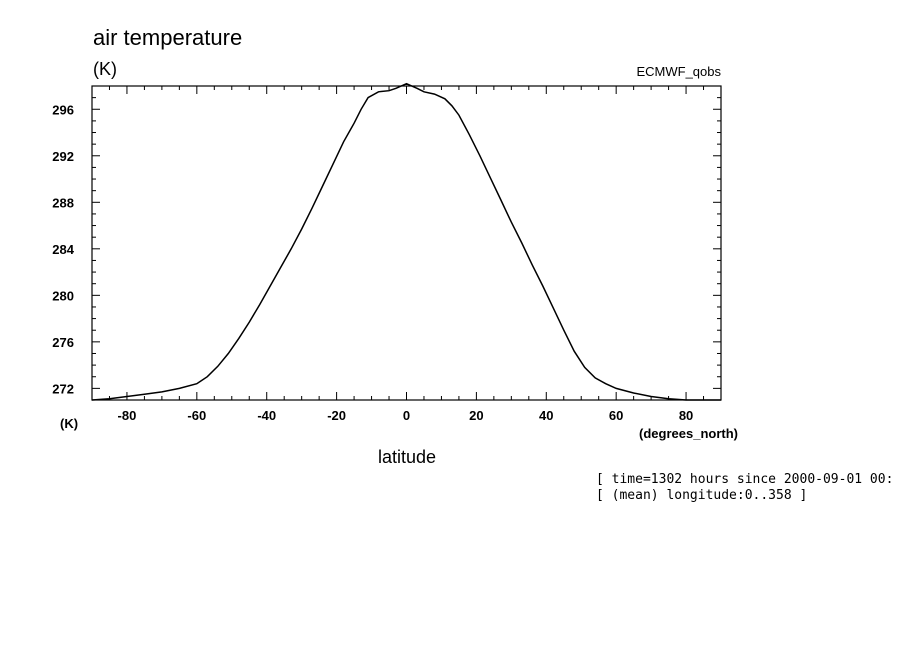 The width and height of the screenshot is (904, 654). Describe the element at coordinates (196, 415) in the screenshot. I see `x-tick-label: -60` at that location.